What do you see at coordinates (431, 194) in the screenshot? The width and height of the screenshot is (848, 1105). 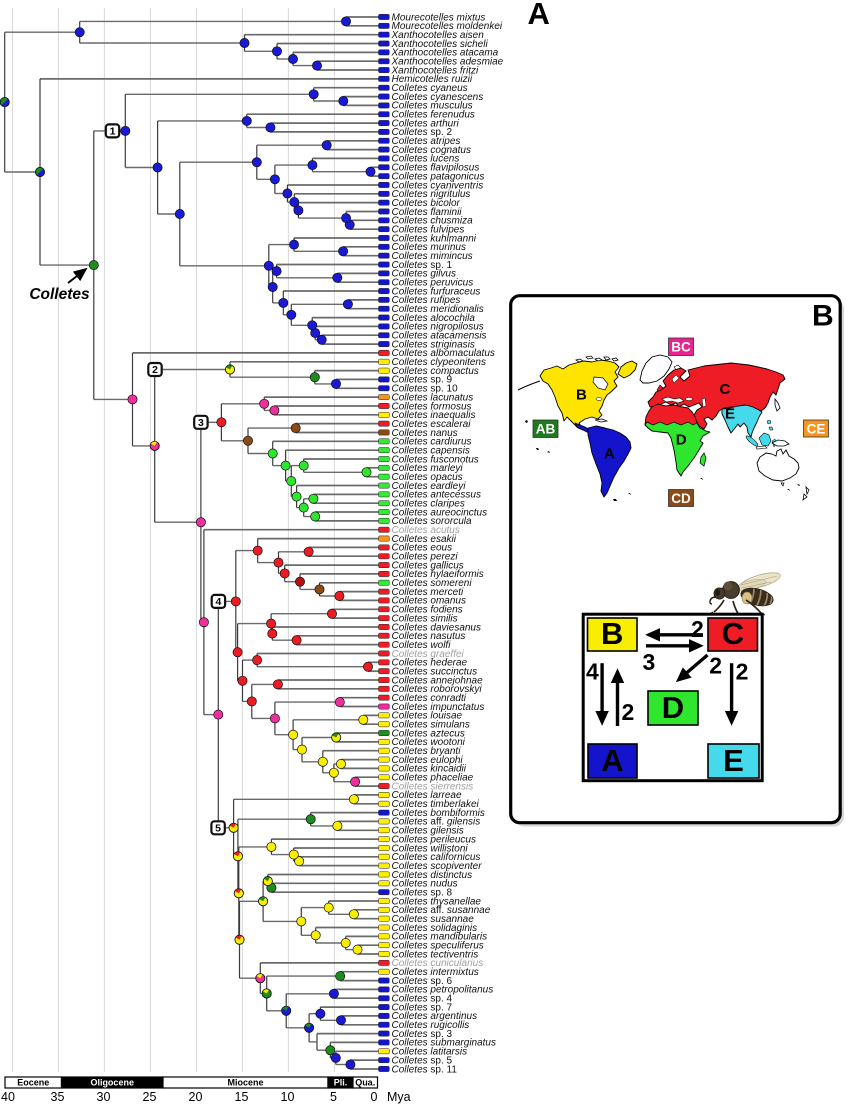 I see `svg-text: Colletes nigritulus` at bounding box center [431, 194].